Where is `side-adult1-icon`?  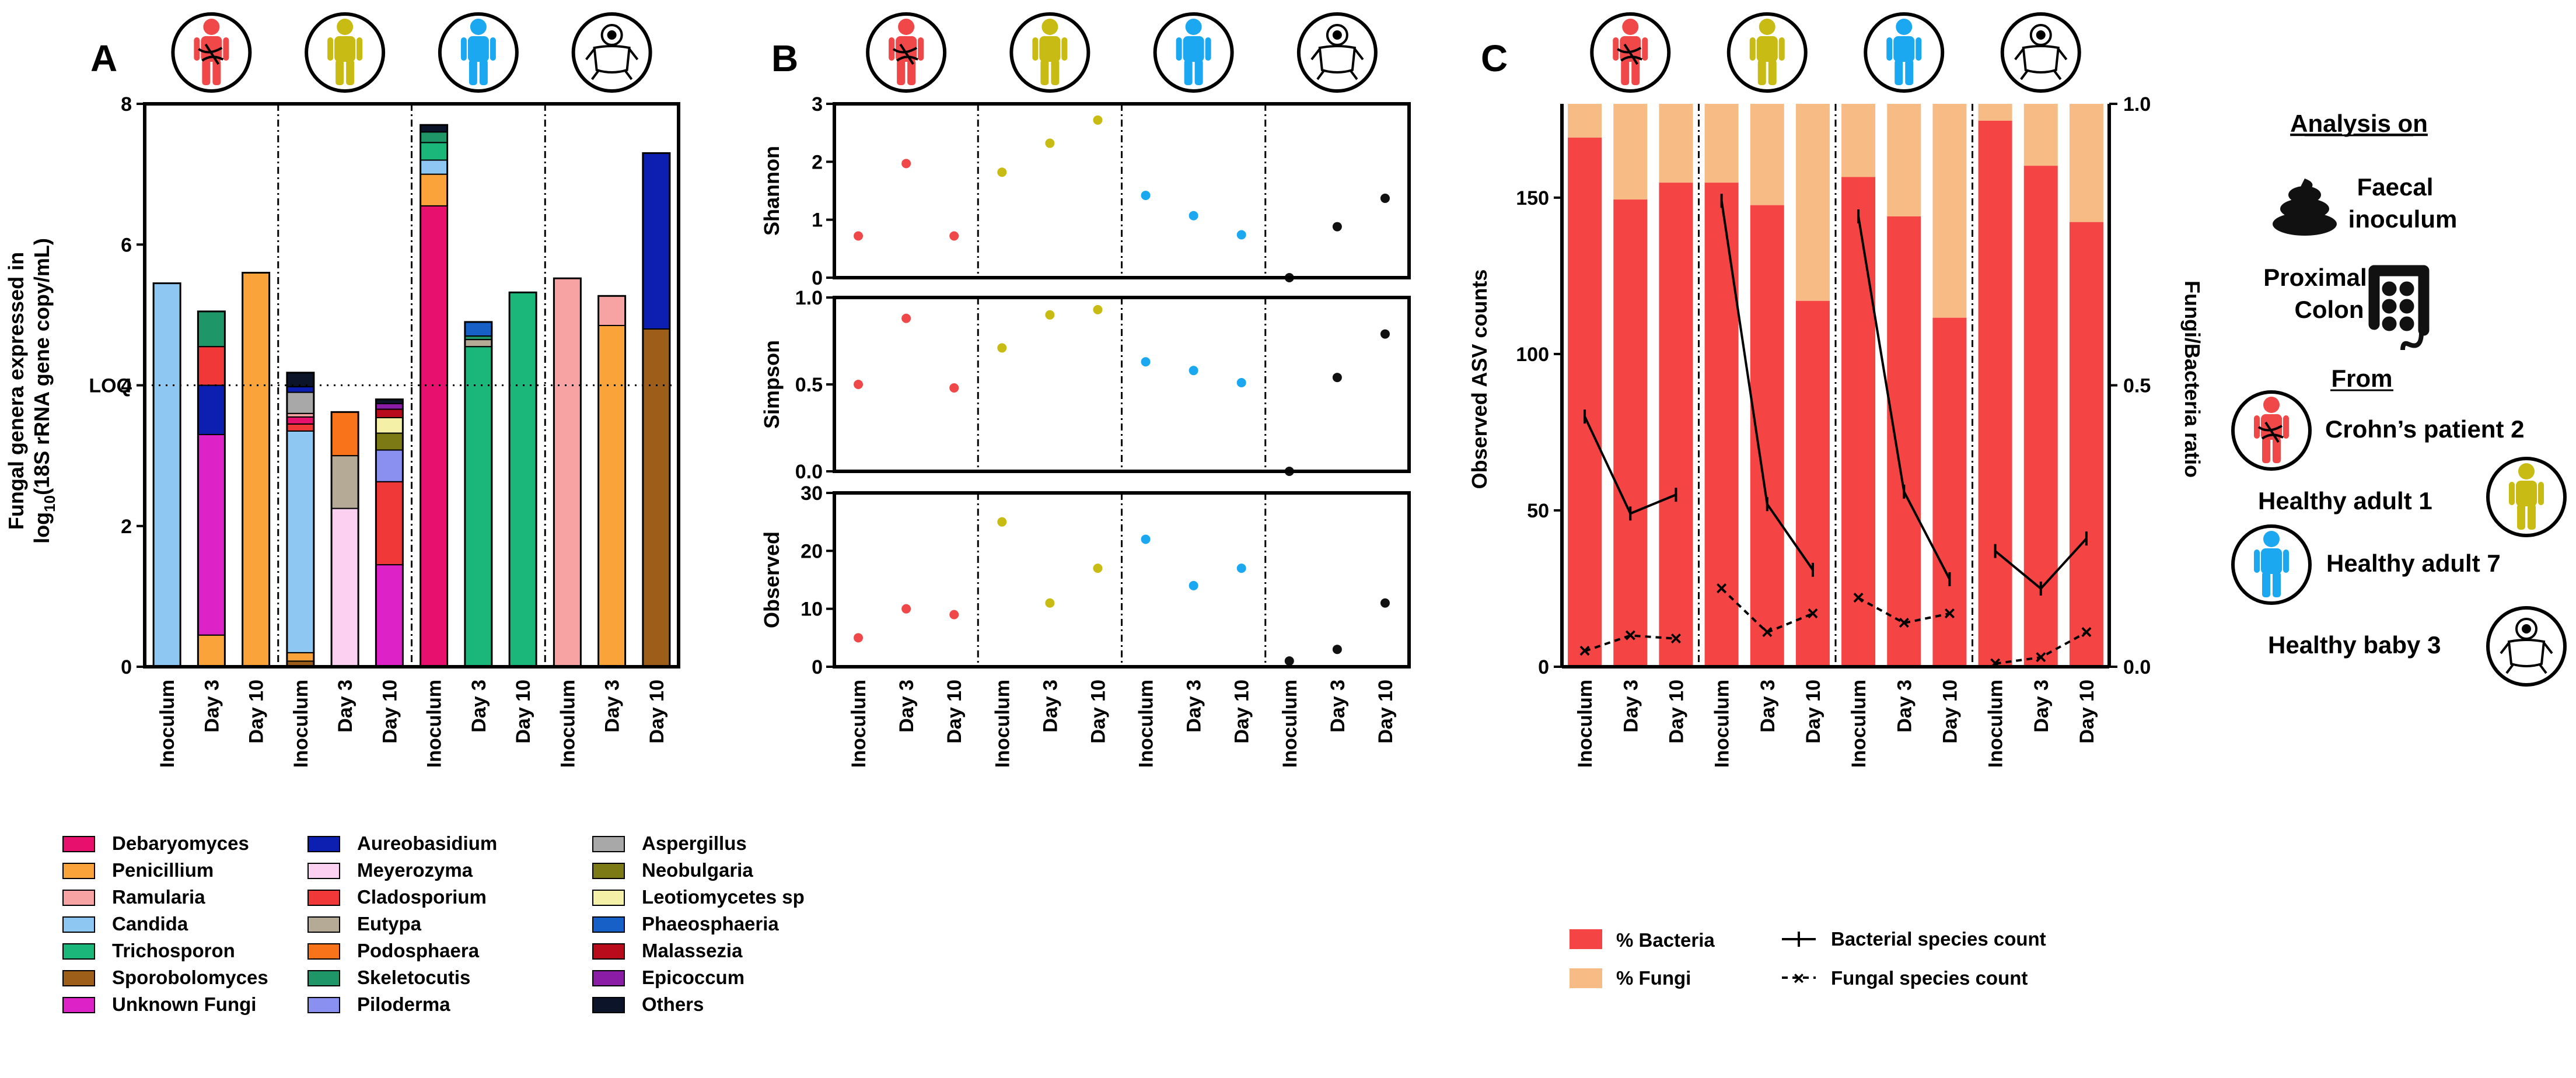 side-adult1-icon is located at coordinates (2526, 497).